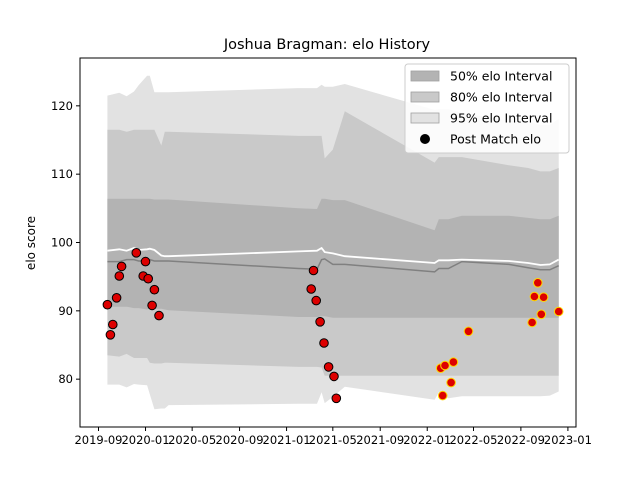  What do you see at coordinates (501, 76) in the screenshot?
I see `legend-label: 50% elo Interval` at bounding box center [501, 76].